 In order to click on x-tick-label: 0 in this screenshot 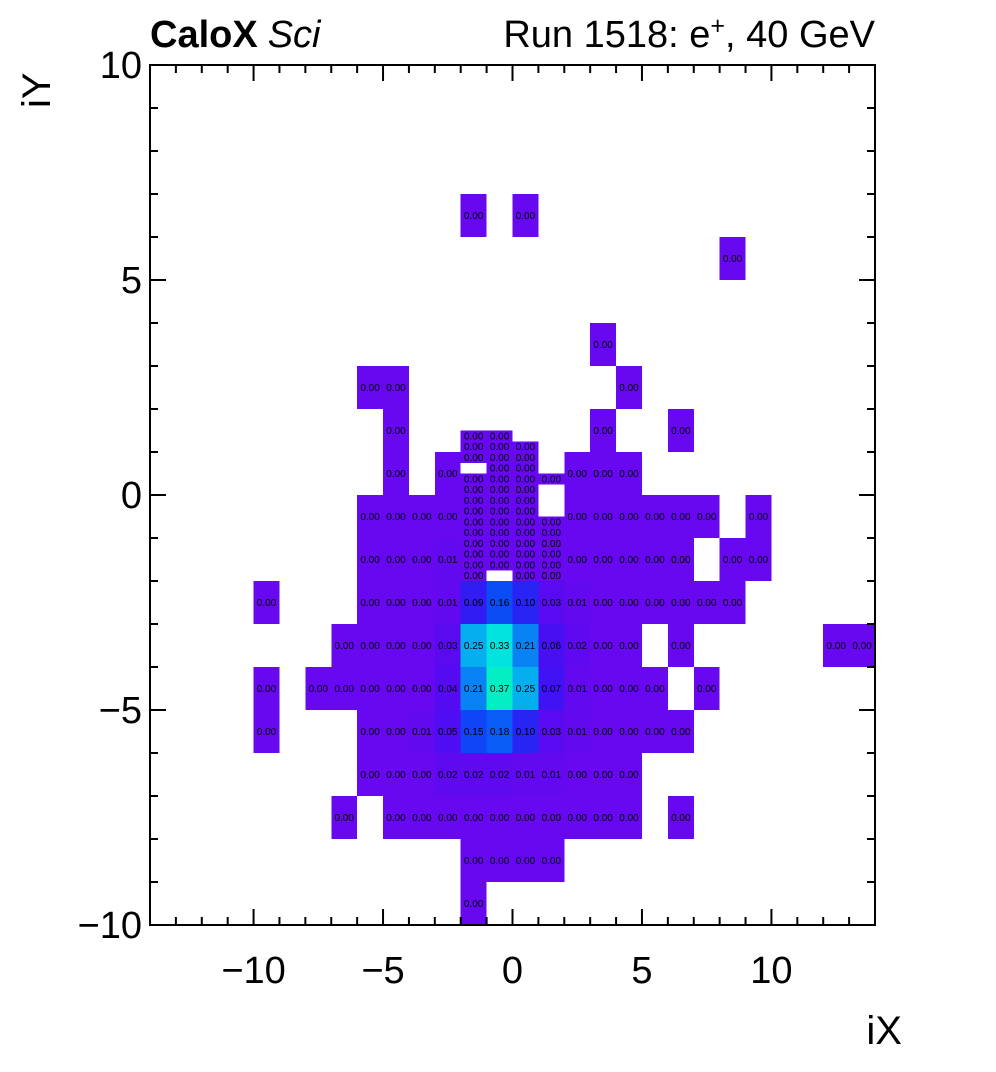, I will do `click(512, 971)`.